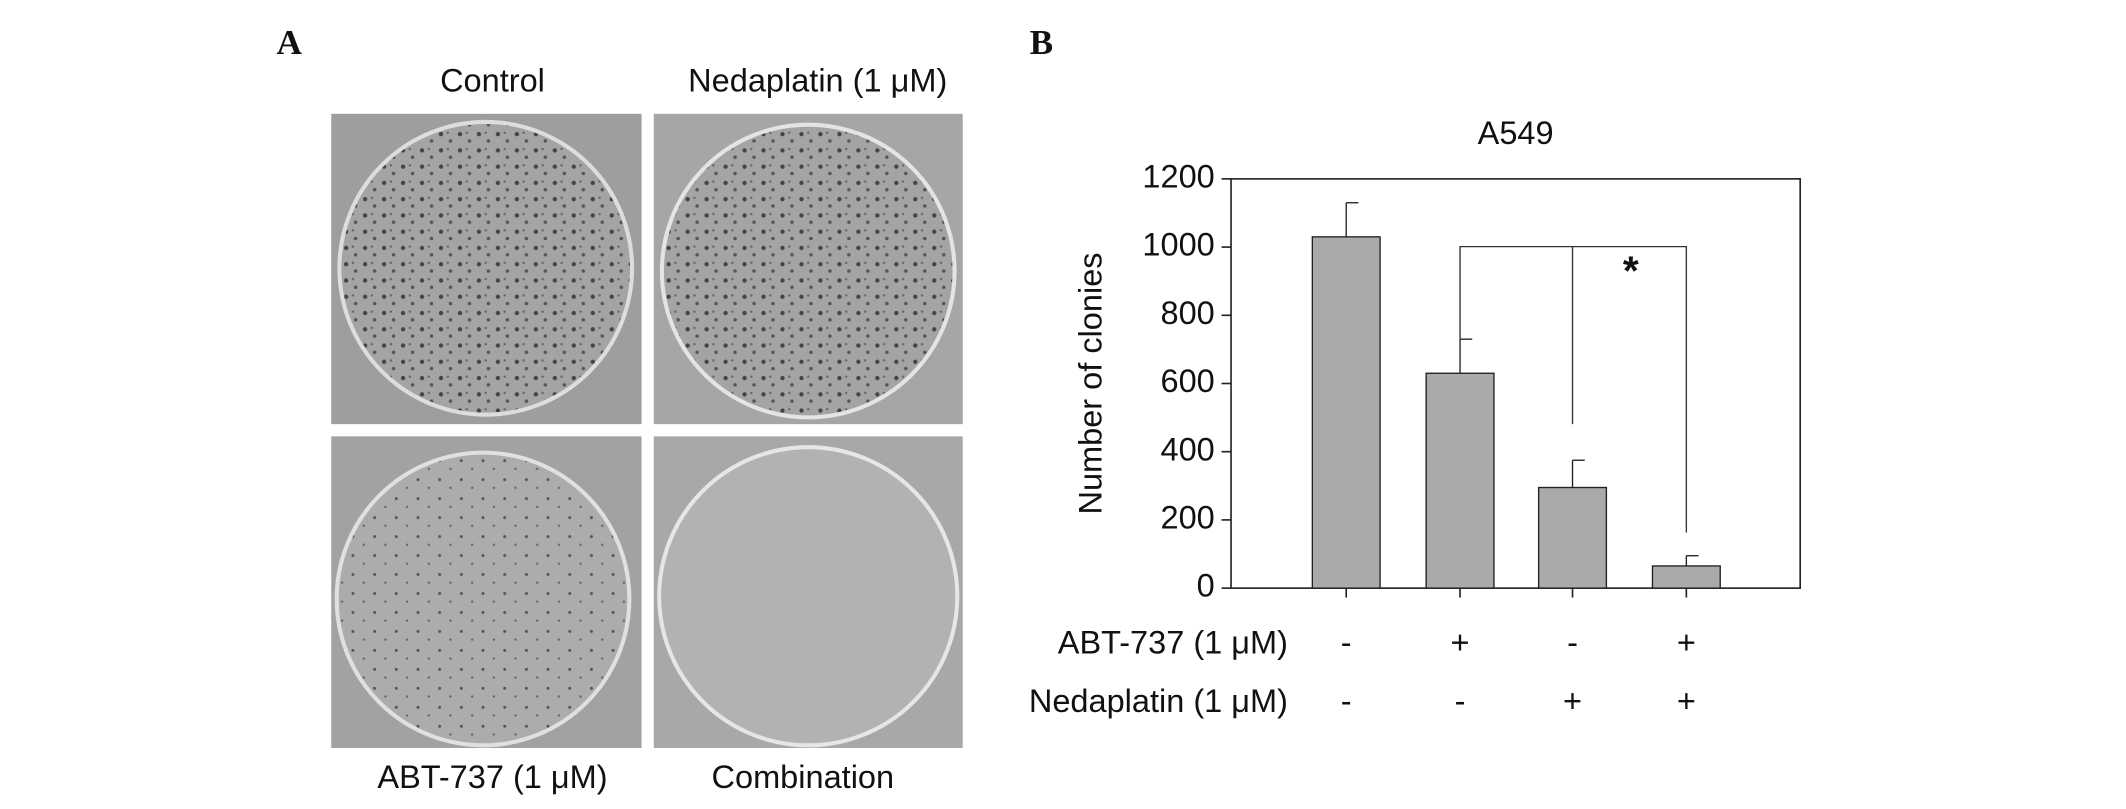  What do you see at coordinates (1631, 270) in the screenshot?
I see `significance-star: *` at bounding box center [1631, 270].